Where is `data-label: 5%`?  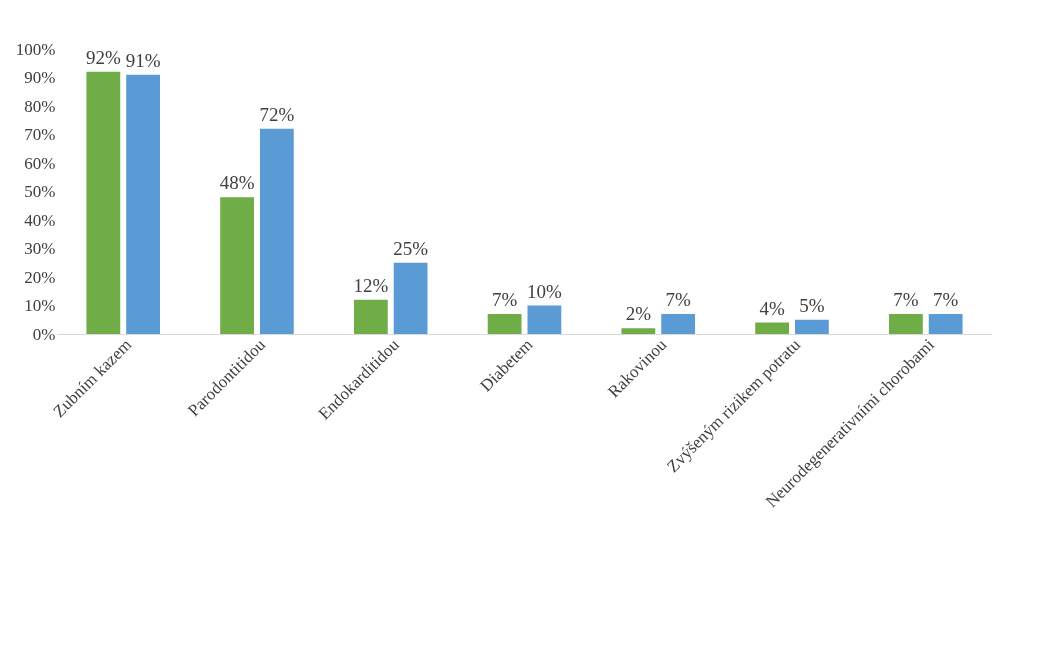 data-label: 5% is located at coordinates (812, 305).